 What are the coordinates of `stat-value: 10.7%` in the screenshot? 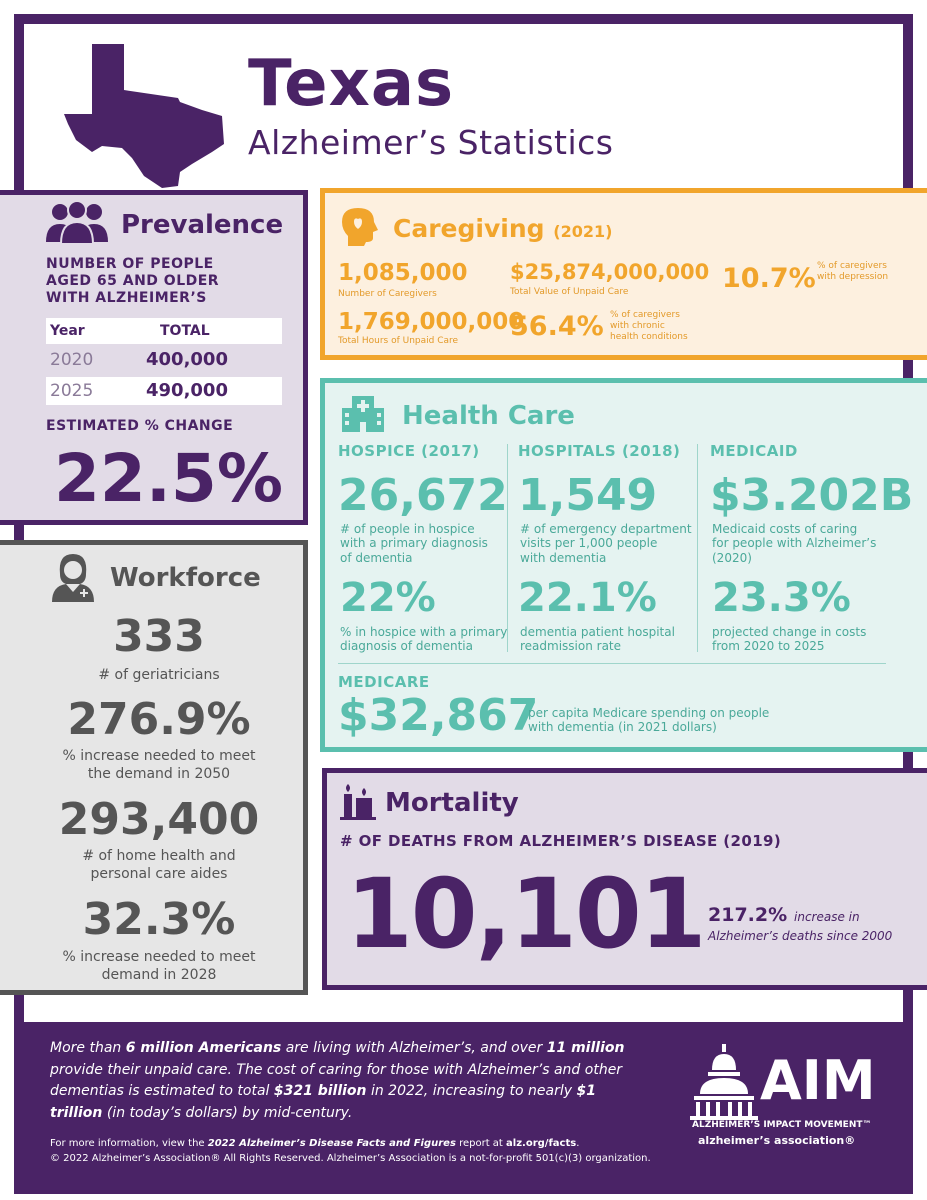 It's located at (769, 278).